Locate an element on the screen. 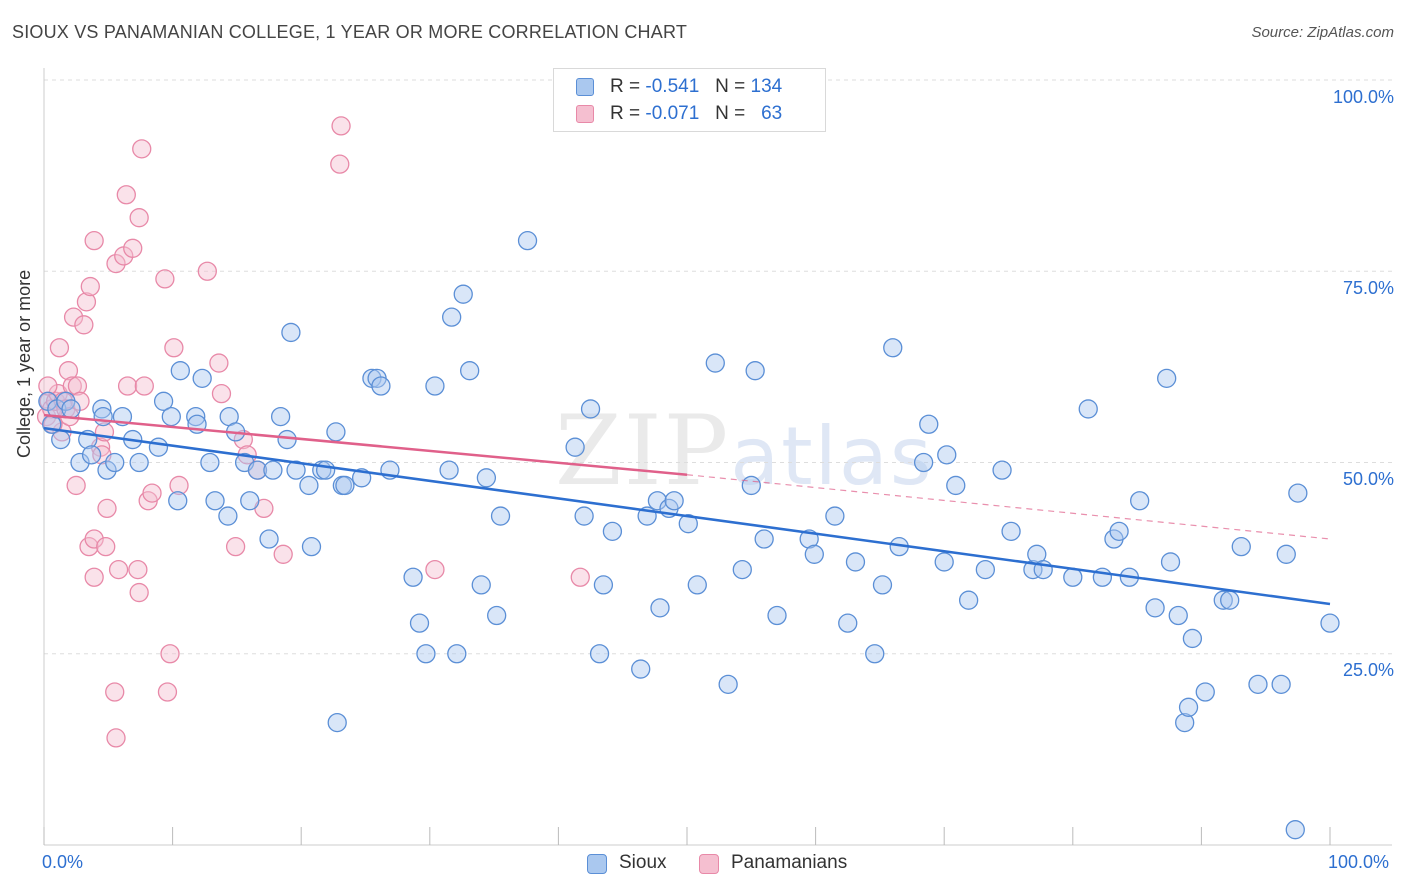 This screenshot has width=1406, height=892. sioux-swatch is located at coordinates (597, 864).